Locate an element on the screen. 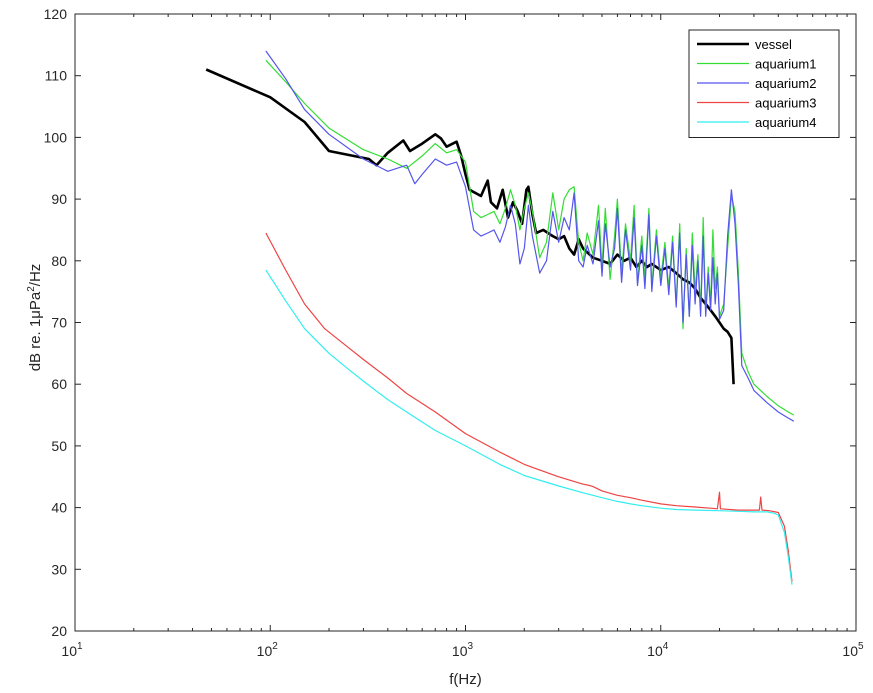 This screenshot has width=873, height=693. legend-label-aquarium3: aquarium3 is located at coordinates (785, 103).